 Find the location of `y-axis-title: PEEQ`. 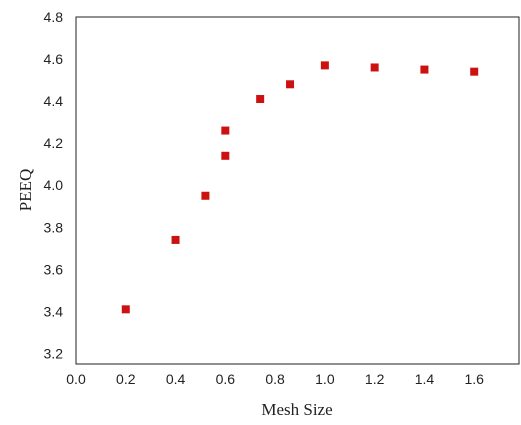

y-axis-title: PEEQ is located at coordinates (25, 190).